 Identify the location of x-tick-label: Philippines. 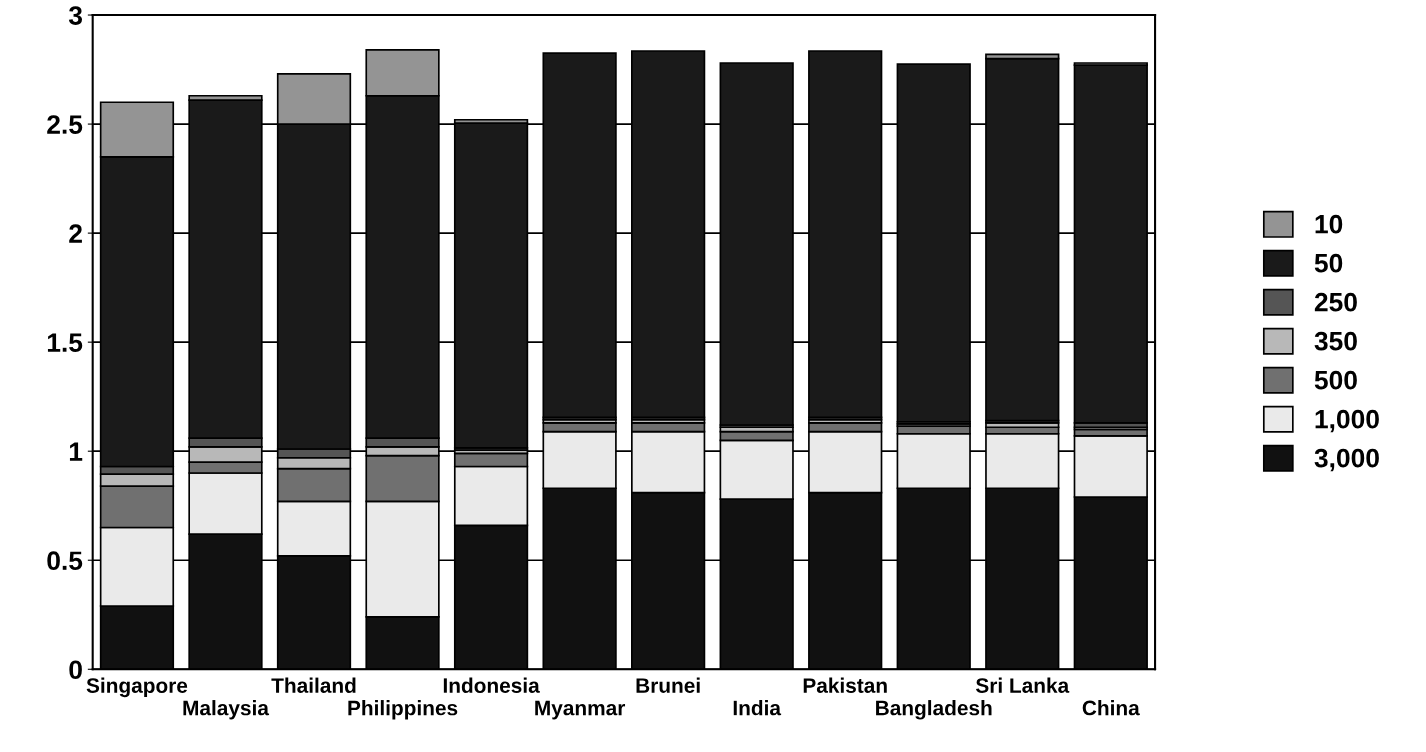
(403, 710).